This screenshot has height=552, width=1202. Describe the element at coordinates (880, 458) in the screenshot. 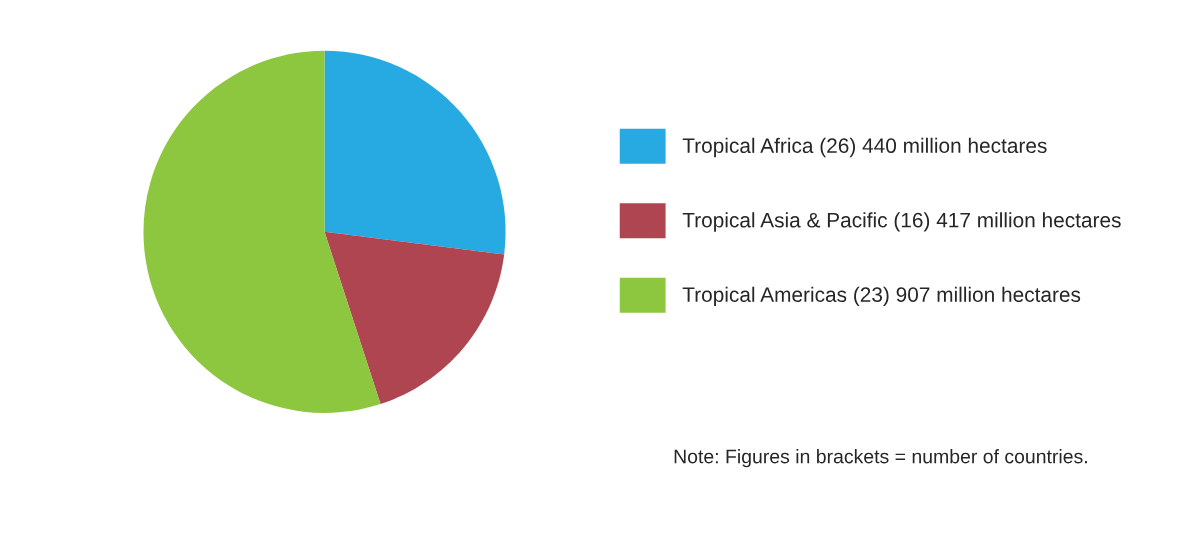

I see `text: Note: Figures in brackets = number of countries.` at that location.